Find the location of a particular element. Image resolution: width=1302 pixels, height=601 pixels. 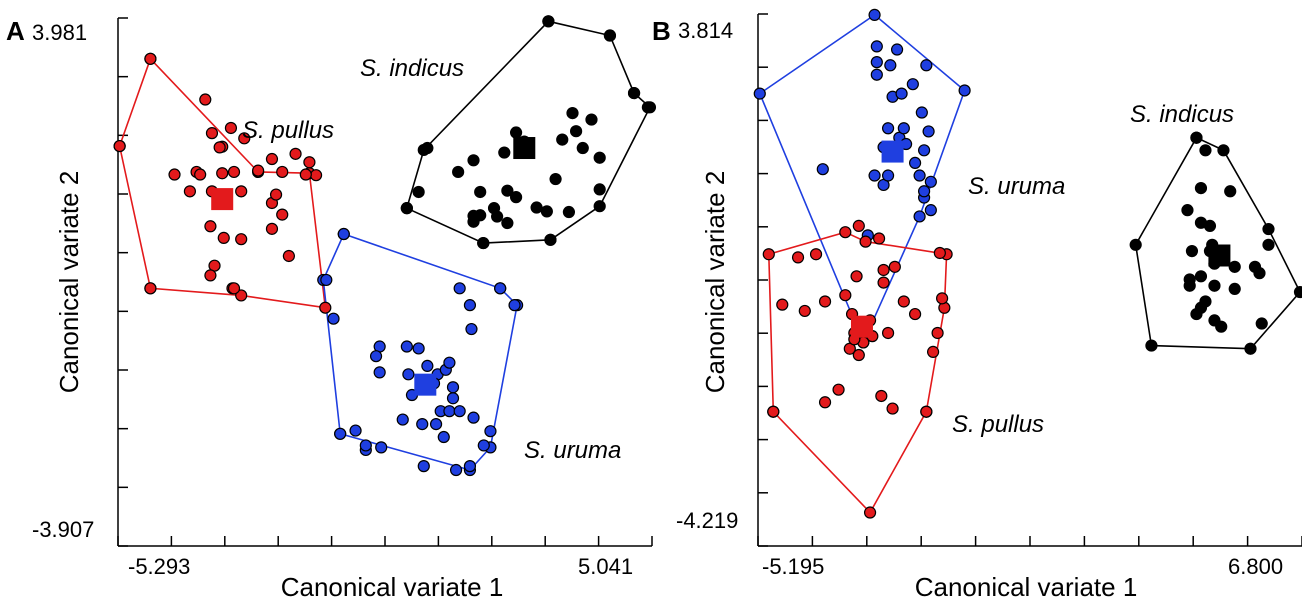

hull-vertex-s-pullus is located at coordinates (845, 232).